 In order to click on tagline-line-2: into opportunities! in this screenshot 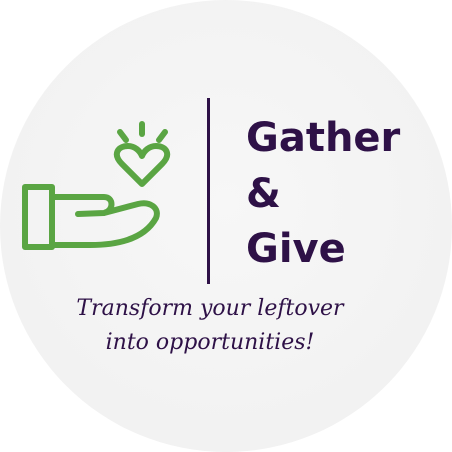, I will do `click(210, 342)`.